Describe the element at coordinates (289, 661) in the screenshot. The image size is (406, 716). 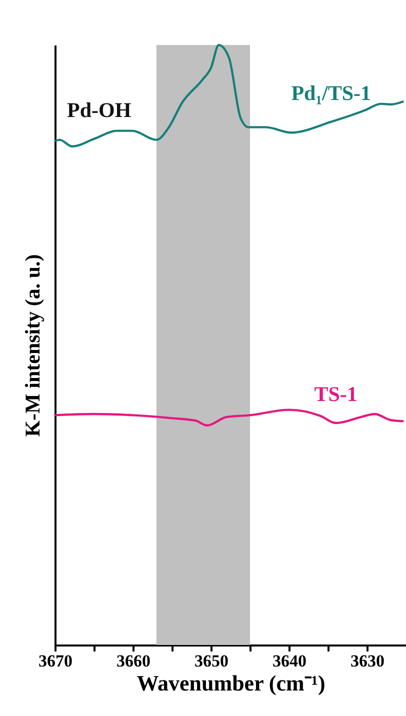
I see `x-tick-label: 3640` at that location.